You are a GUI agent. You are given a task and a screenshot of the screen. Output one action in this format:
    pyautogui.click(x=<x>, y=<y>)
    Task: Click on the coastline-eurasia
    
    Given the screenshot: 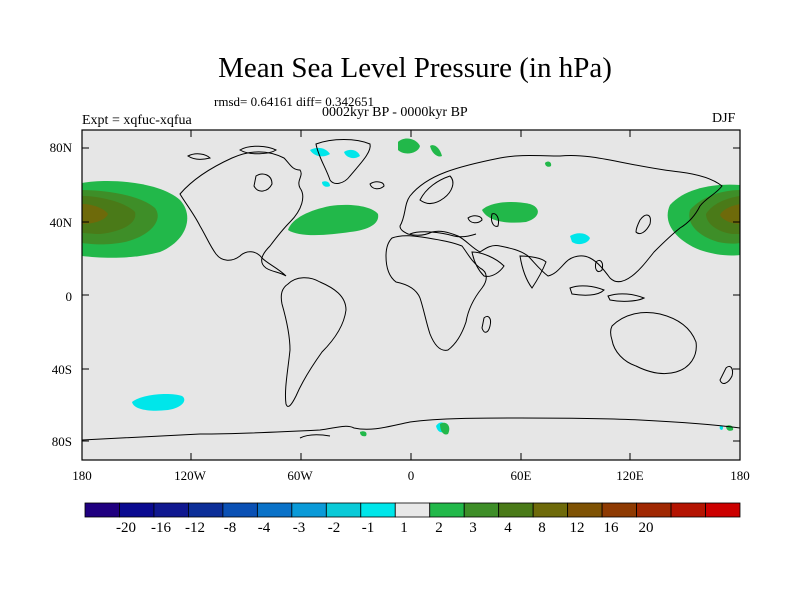 What is the action you would take?
    pyautogui.click(x=561, y=219)
    